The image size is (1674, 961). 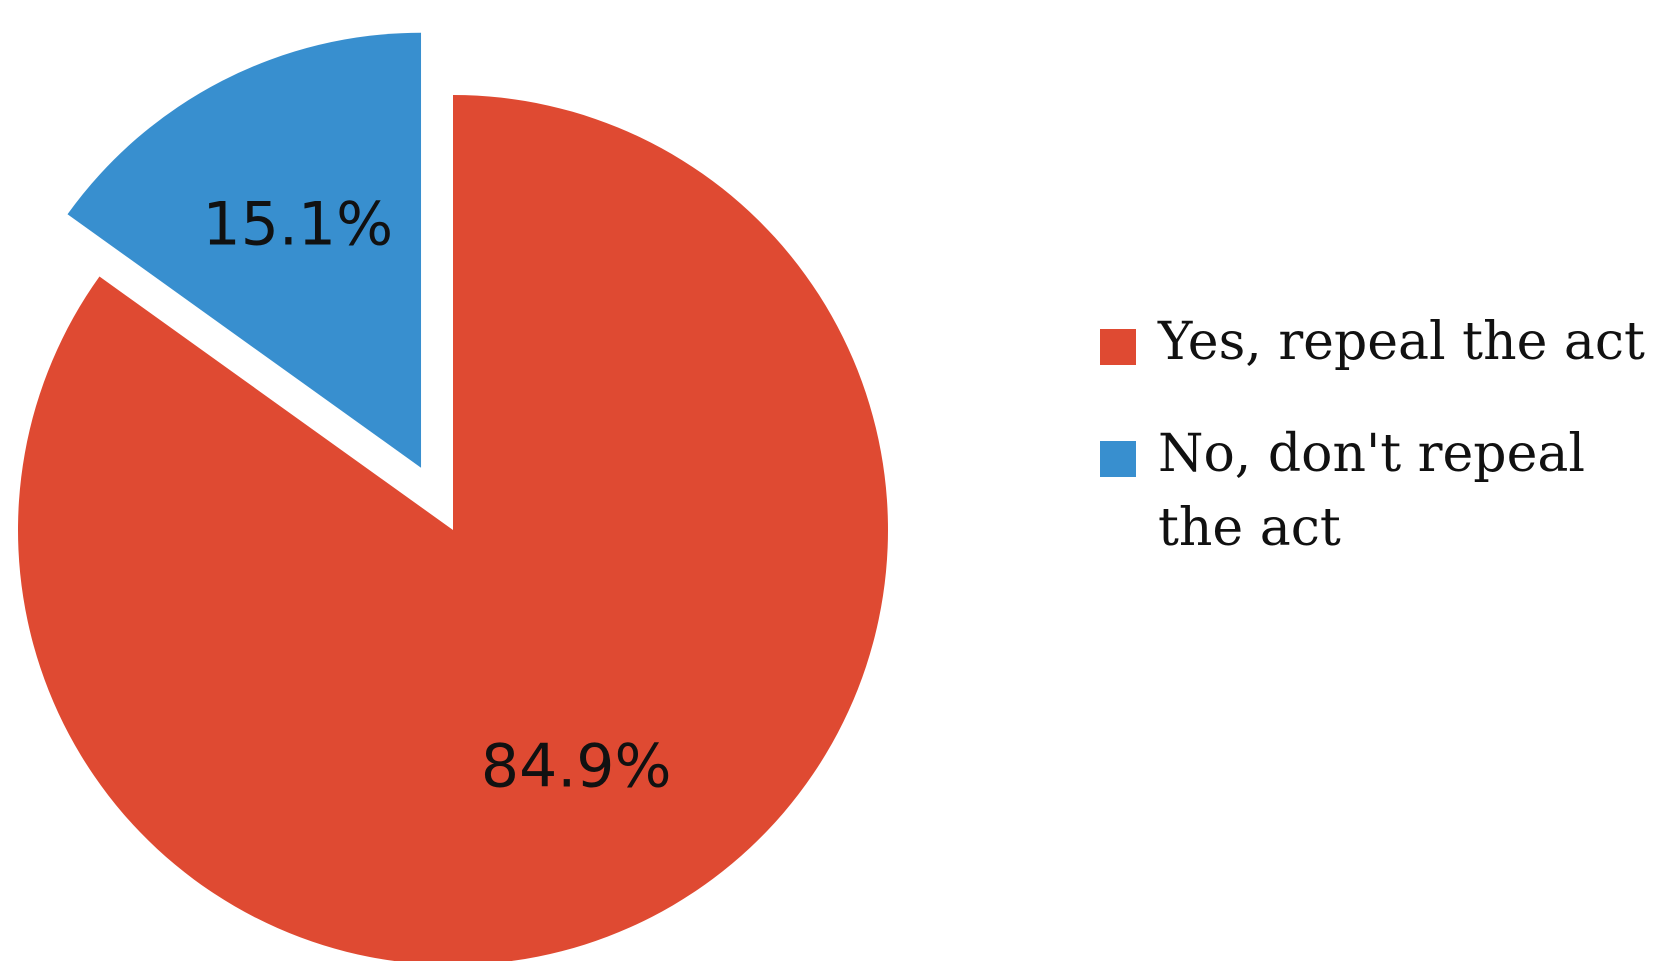 What do you see at coordinates (1118, 347) in the screenshot?
I see `legend-swatch-yes` at bounding box center [1118, 347].